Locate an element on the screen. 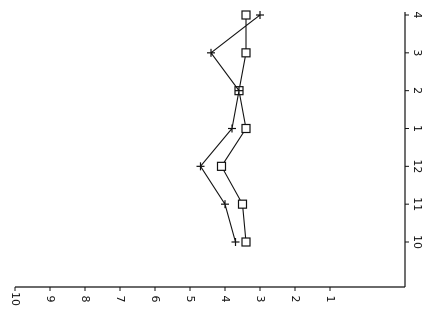 The height and width of the screenshot is (320, 430). x-tick-label: 12 is located at coordinates (417, 166).